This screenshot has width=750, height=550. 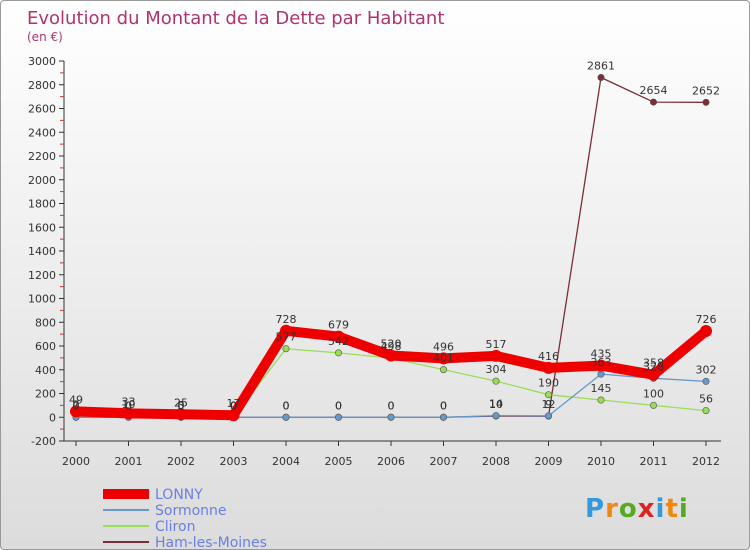 I want to click on data-label-sormonne: 328, so click(x=653, y=366).